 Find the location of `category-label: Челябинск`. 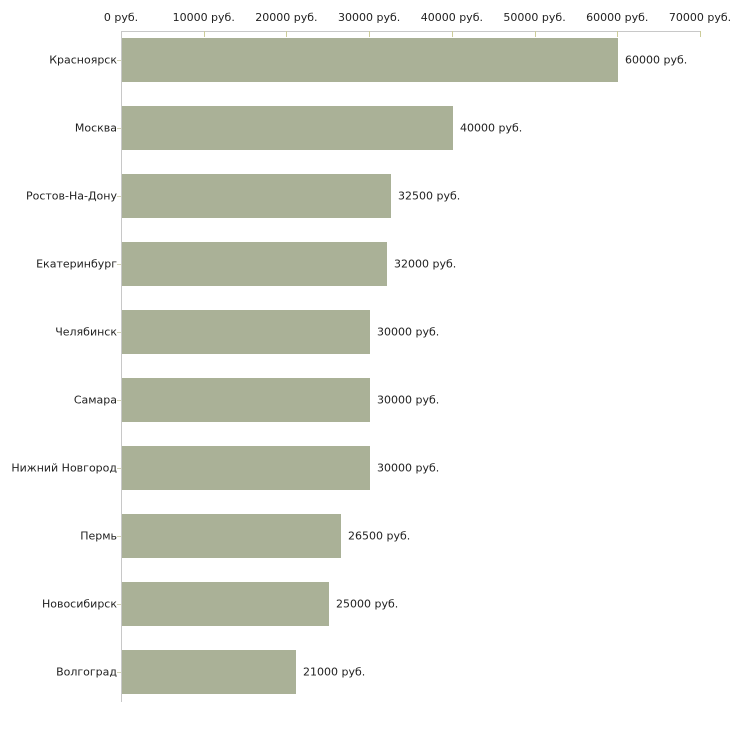

category-label: Челябинск is located at coordinates (86, 332).